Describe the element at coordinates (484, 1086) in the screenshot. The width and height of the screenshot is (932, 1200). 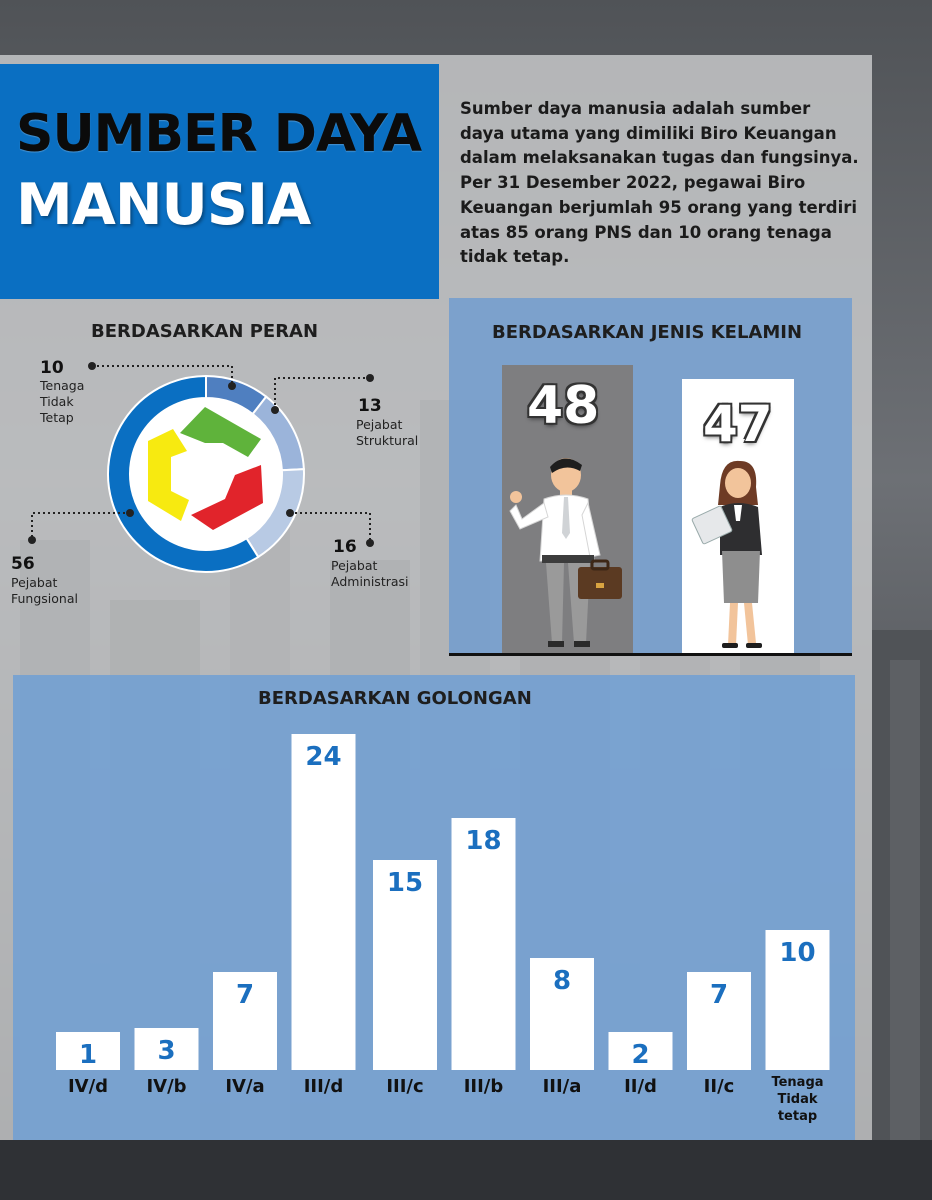
I see `golongan-label-6: III/b` at that location.